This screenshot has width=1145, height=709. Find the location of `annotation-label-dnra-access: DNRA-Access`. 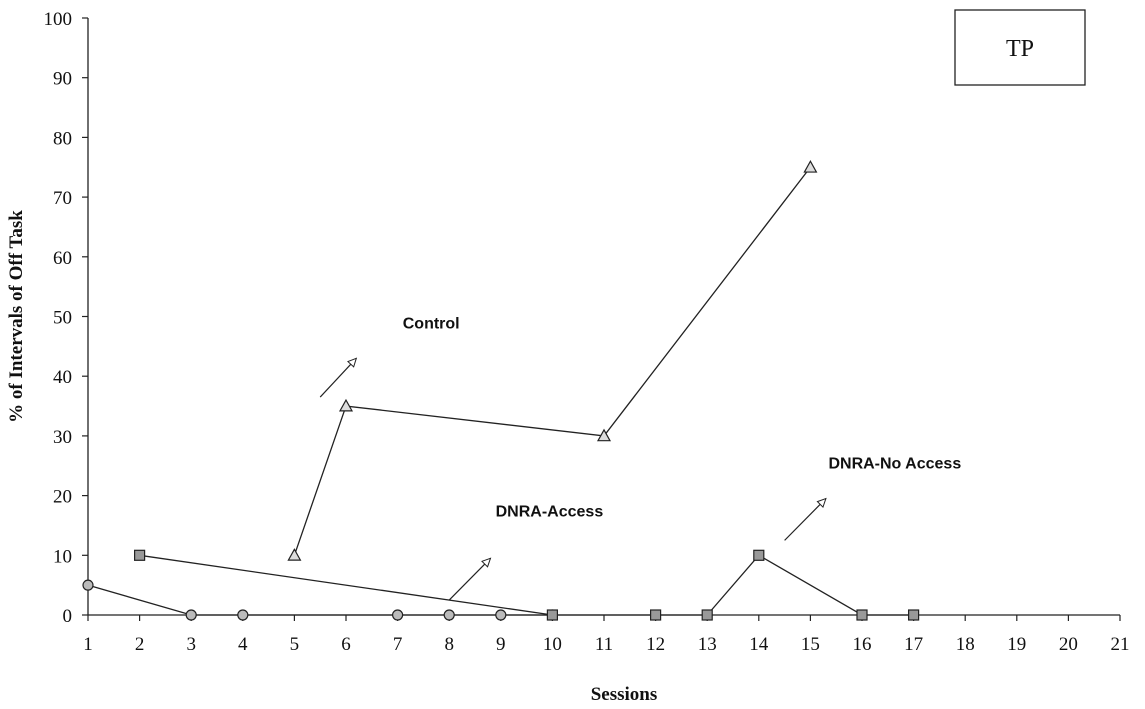

annotation-label-dnra-access: DNRA-Access is located at coordinates (550, 511).